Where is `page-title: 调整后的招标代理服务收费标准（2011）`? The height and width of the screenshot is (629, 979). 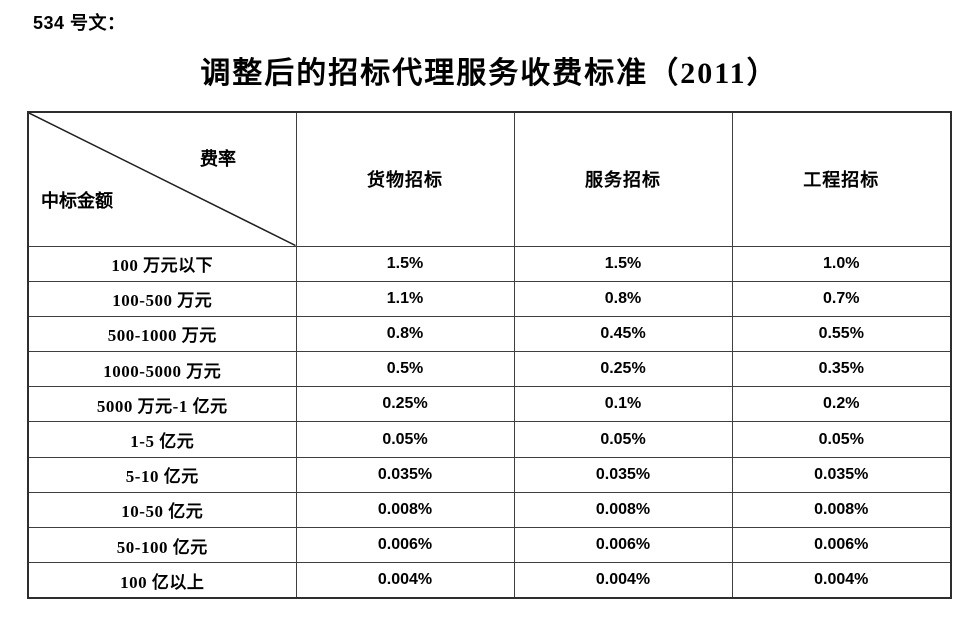 page-title: 调整后的招标代理服务收费标准（2011） is located at coordinates (489, 73).